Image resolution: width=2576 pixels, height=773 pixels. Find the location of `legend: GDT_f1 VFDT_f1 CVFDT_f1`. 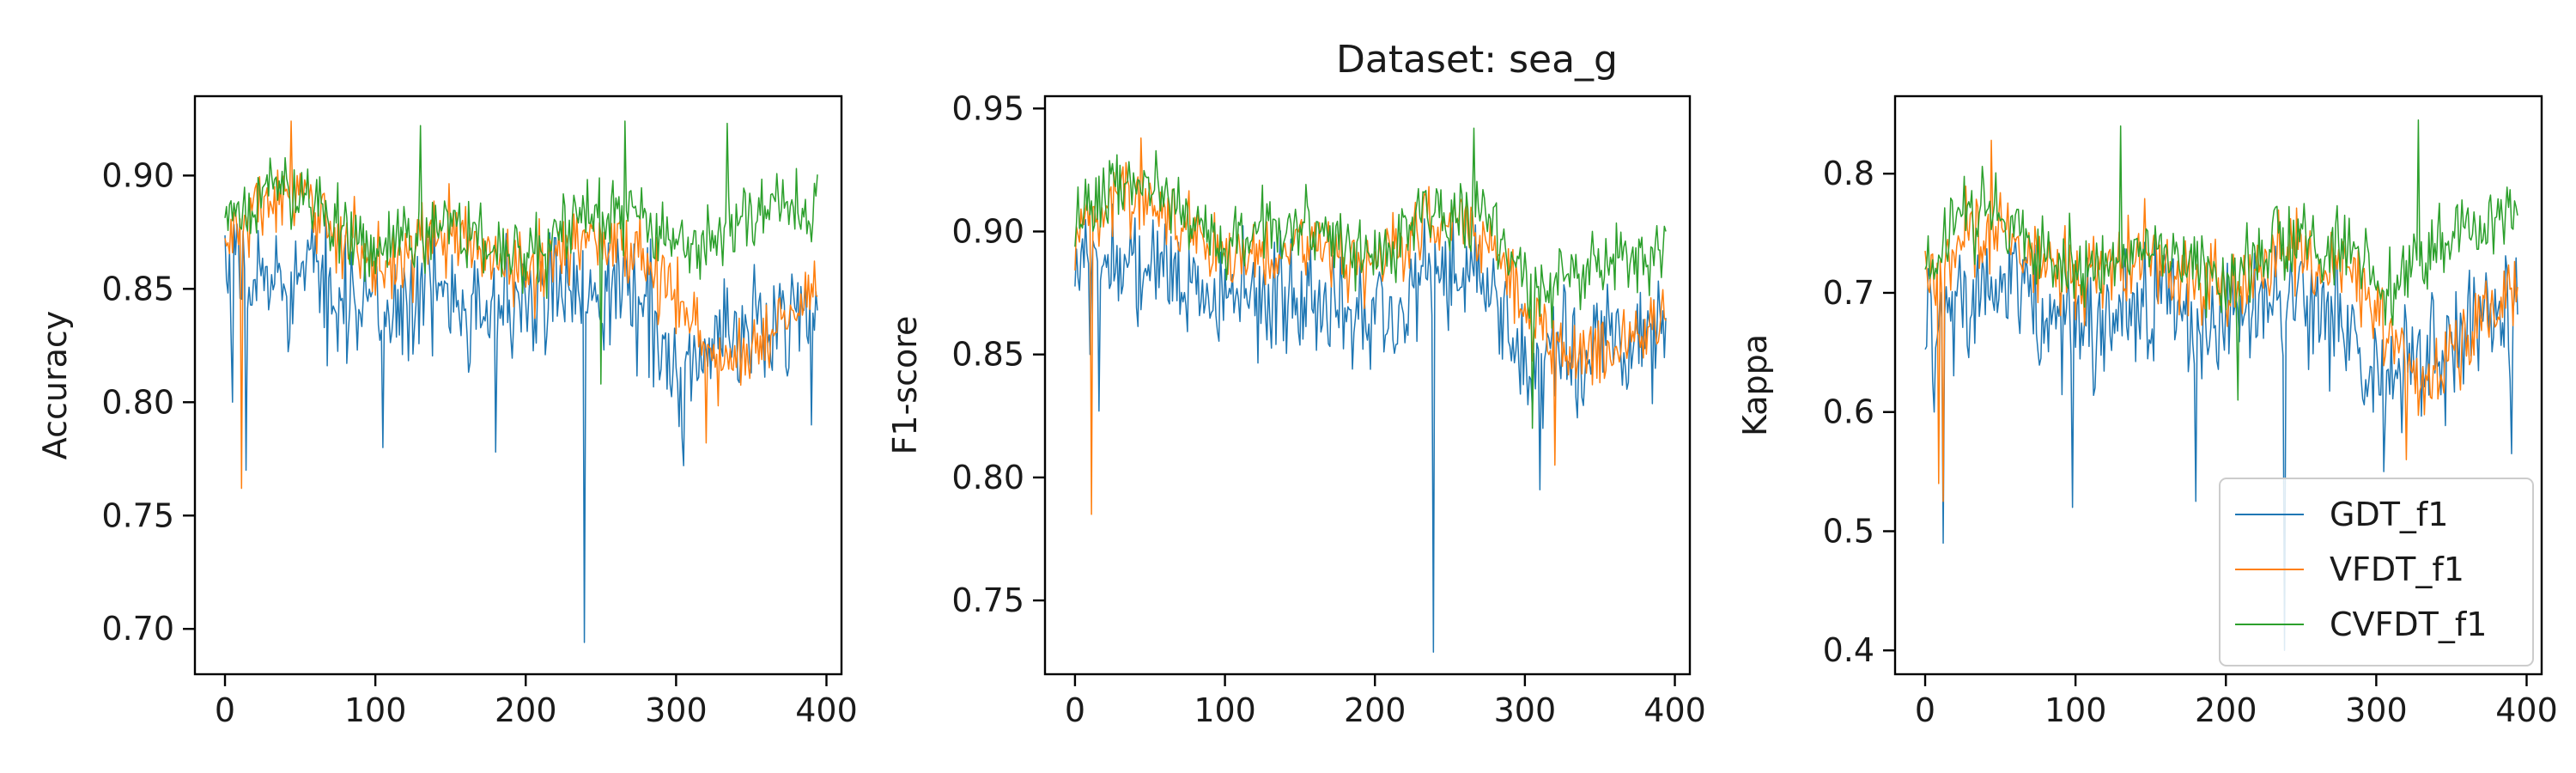

legend: GDT_f1 VFDT_f1 CVFDT_f1 is located at coordinates (2376, 572).